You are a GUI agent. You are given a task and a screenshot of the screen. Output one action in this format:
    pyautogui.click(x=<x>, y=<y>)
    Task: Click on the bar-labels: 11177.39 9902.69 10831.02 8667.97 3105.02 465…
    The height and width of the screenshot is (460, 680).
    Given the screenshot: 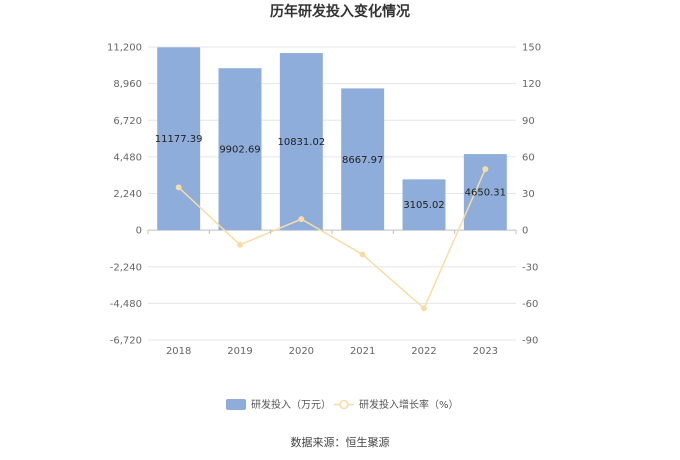 What is the action you would take?
    pyautogui.click(x=330, y=172)
    